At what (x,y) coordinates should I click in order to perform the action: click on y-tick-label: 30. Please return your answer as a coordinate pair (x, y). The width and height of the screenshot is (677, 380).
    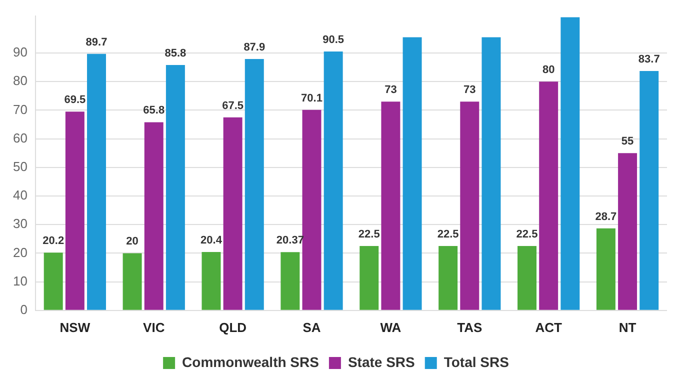
    Looking at the image, I should click on (20, 224).